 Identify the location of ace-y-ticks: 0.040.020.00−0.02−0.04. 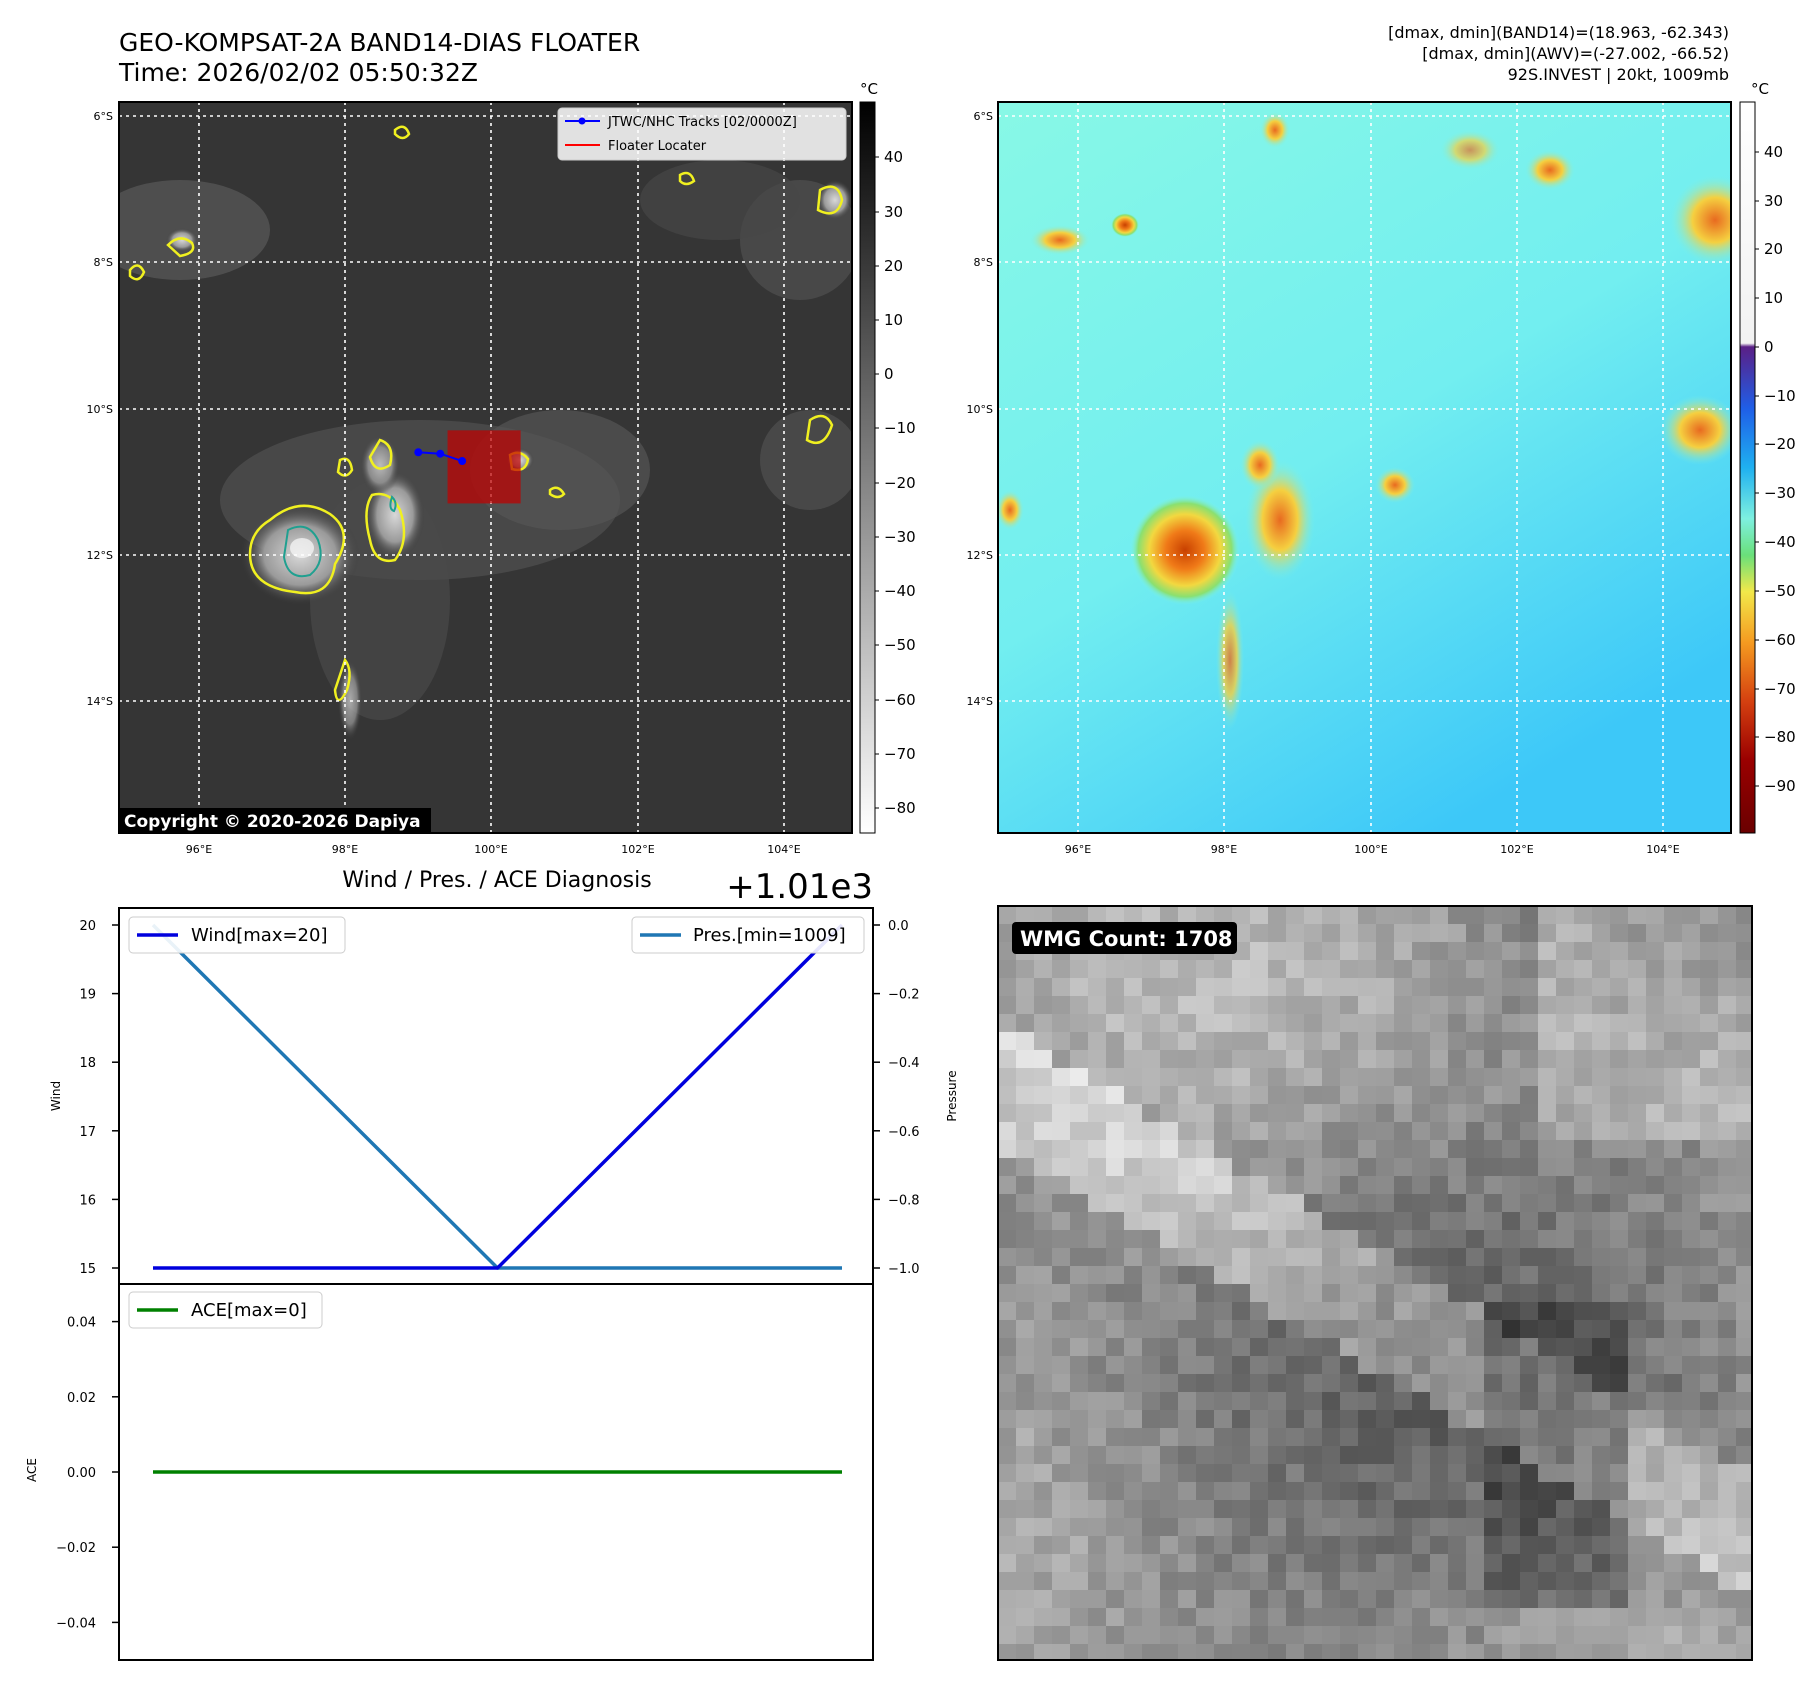
(87, 1473).